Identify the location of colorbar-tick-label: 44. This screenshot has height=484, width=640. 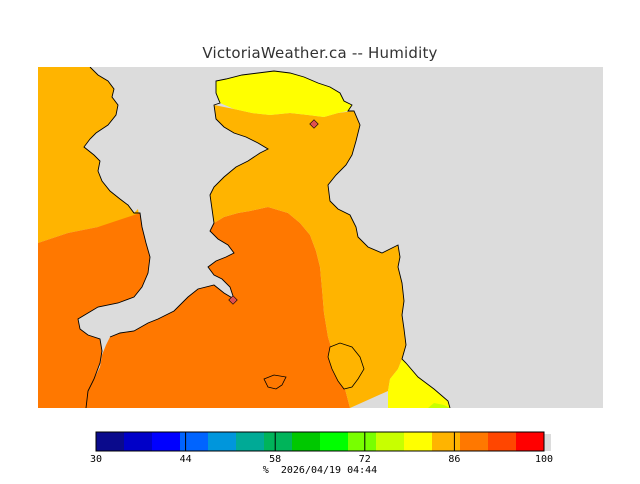
(185, 459).